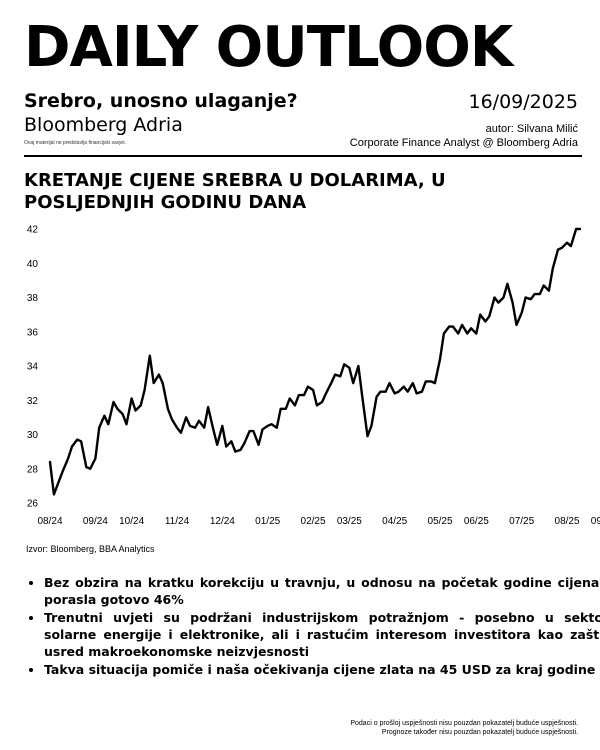 Image resolution: width=600 pixels, height=750 pixels. I want to click on y-tick-label: 30, so click(33, 435).